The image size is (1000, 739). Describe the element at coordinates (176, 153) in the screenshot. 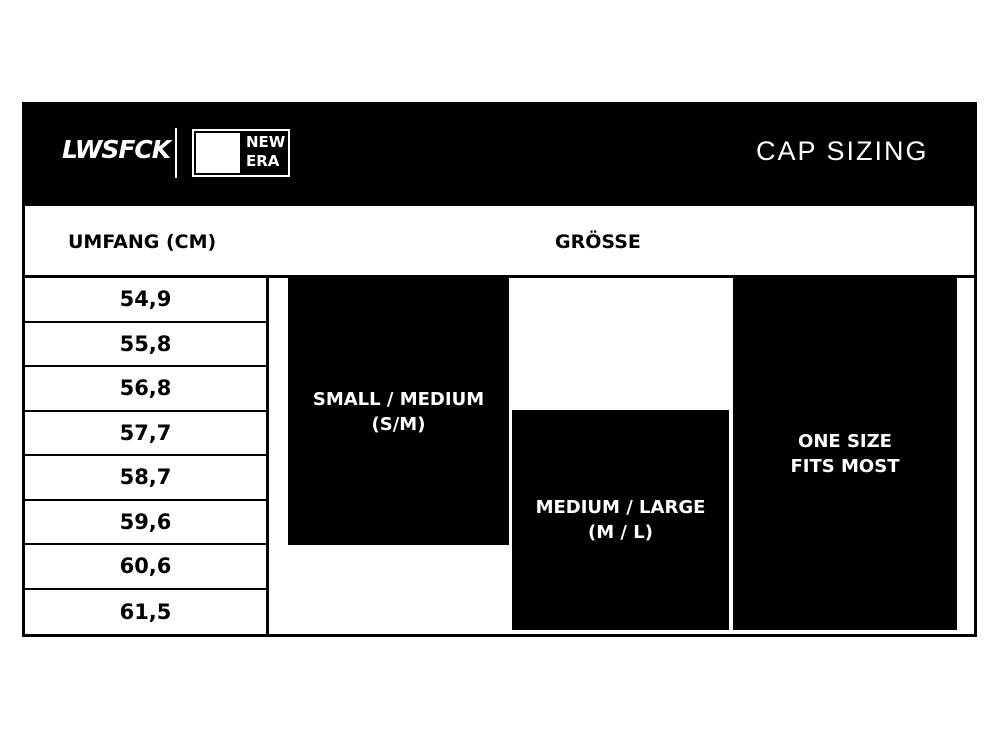

I see `divider` at that location.